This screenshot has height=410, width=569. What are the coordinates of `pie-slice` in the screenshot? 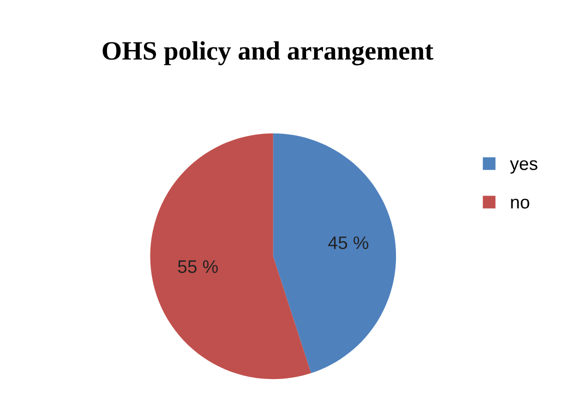 It's located at (334, 253).